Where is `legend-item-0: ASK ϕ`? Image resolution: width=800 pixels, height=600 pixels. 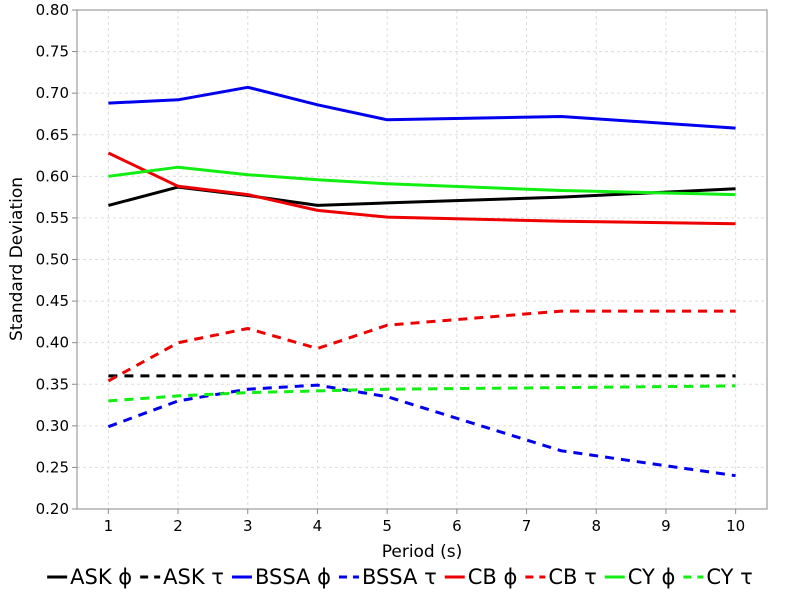
legend-item-0: ASK ϕ is located at coordinates (89, 577).